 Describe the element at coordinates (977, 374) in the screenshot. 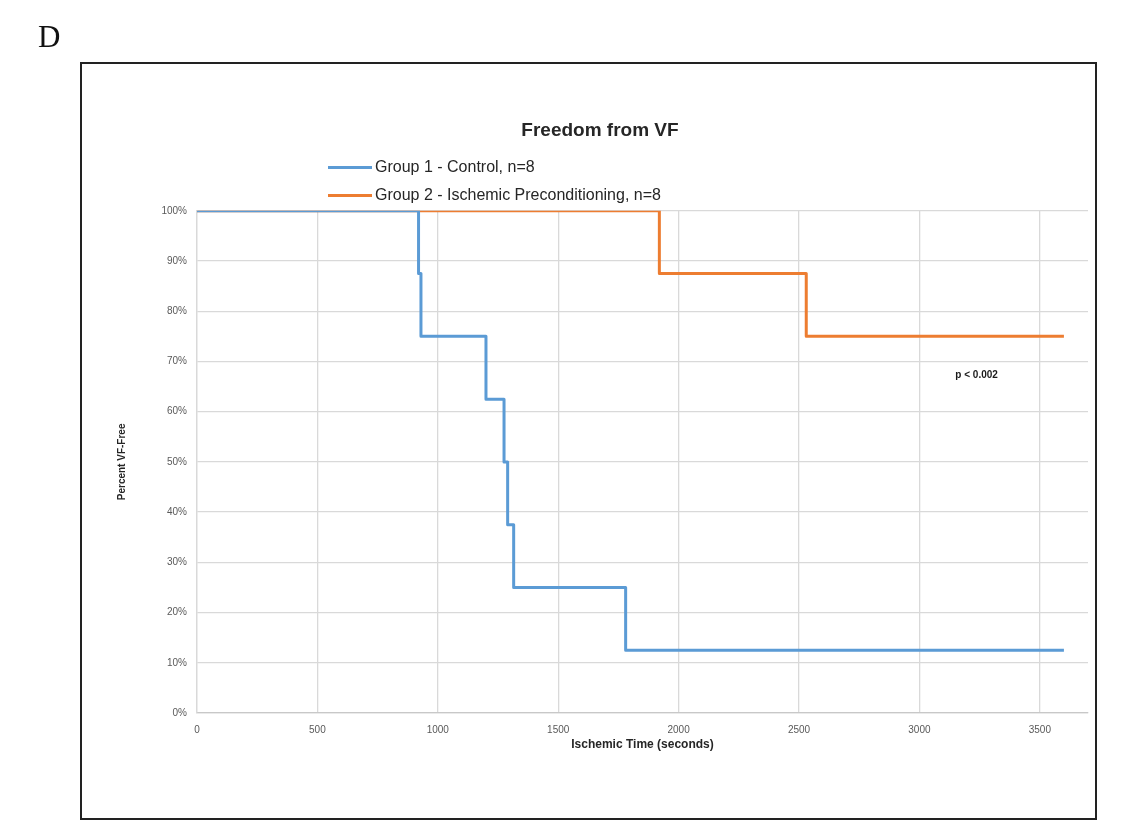

I see `annotation: p < 0.002` at that location.